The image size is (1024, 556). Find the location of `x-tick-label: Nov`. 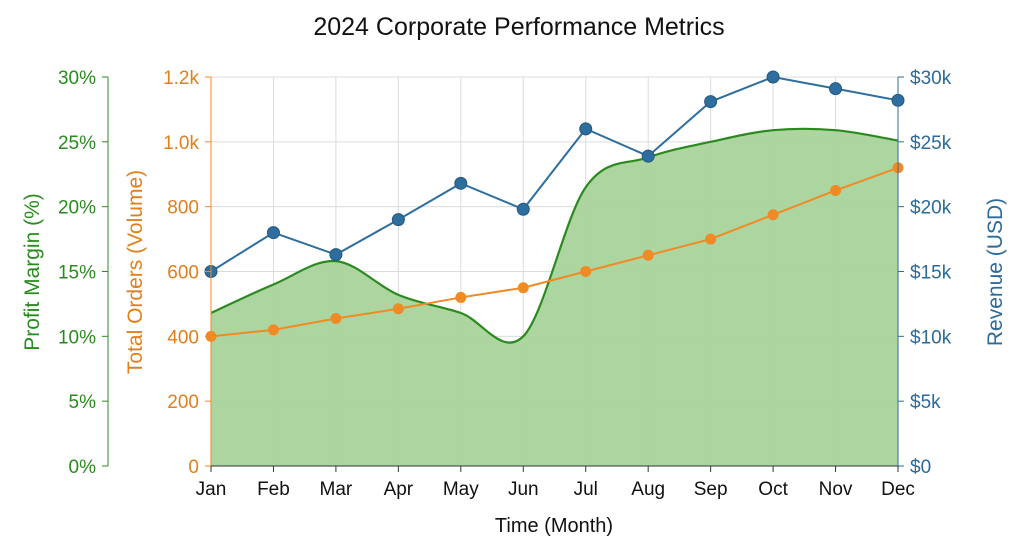

x-tick-label: Nov is located at coordinates (836, 489).